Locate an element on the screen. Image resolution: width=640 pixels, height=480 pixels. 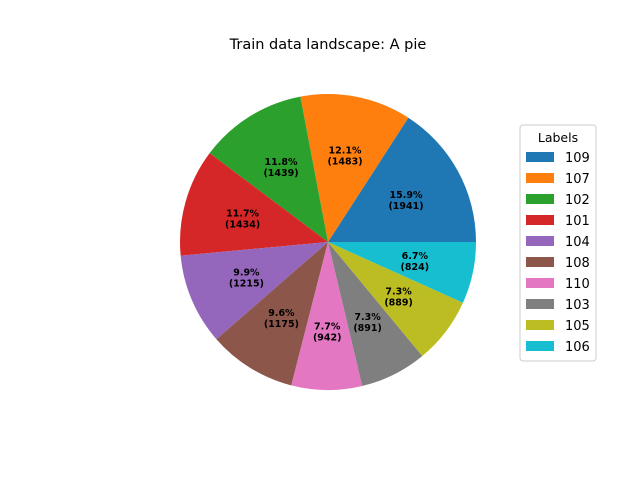
slice-percent-label-102: 11.8% is located at coordinates (281, 162).